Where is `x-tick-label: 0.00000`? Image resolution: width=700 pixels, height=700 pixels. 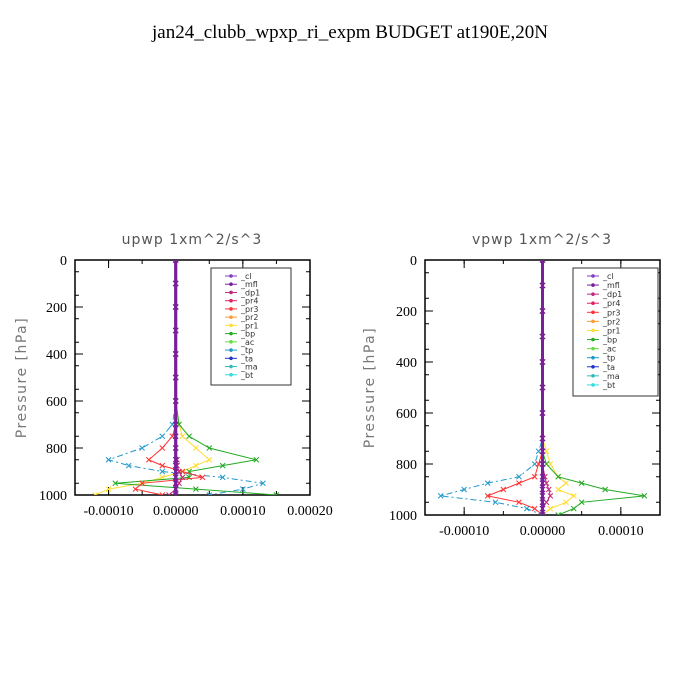
x-tick-label: 0.00000 is located at coordinates (176, 511).